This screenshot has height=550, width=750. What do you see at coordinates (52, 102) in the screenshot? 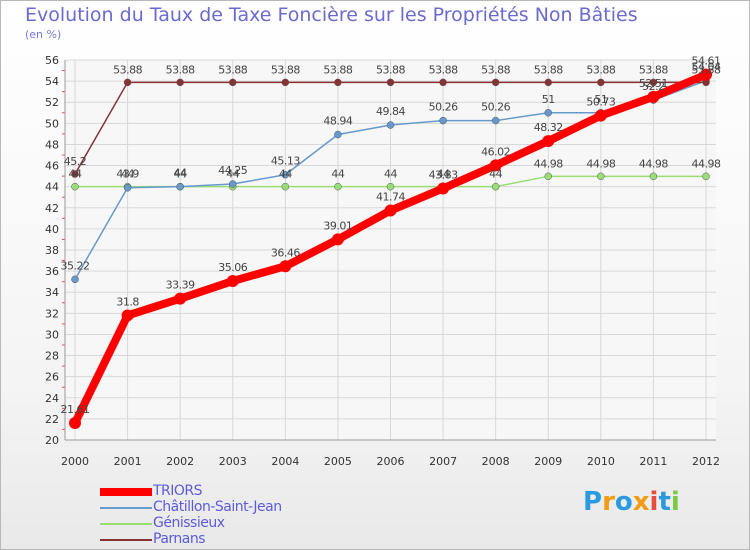
I see `y-tick-label: 52` at bounding box center [52, 102].